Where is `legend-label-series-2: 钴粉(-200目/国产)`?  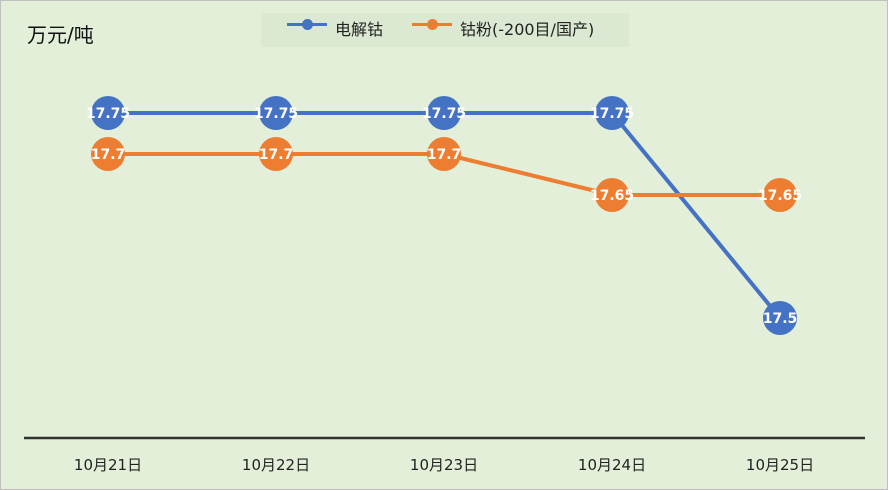 legend-label-series-2: 钴粉(-200目/国产) is located at coordinates (527, 29).